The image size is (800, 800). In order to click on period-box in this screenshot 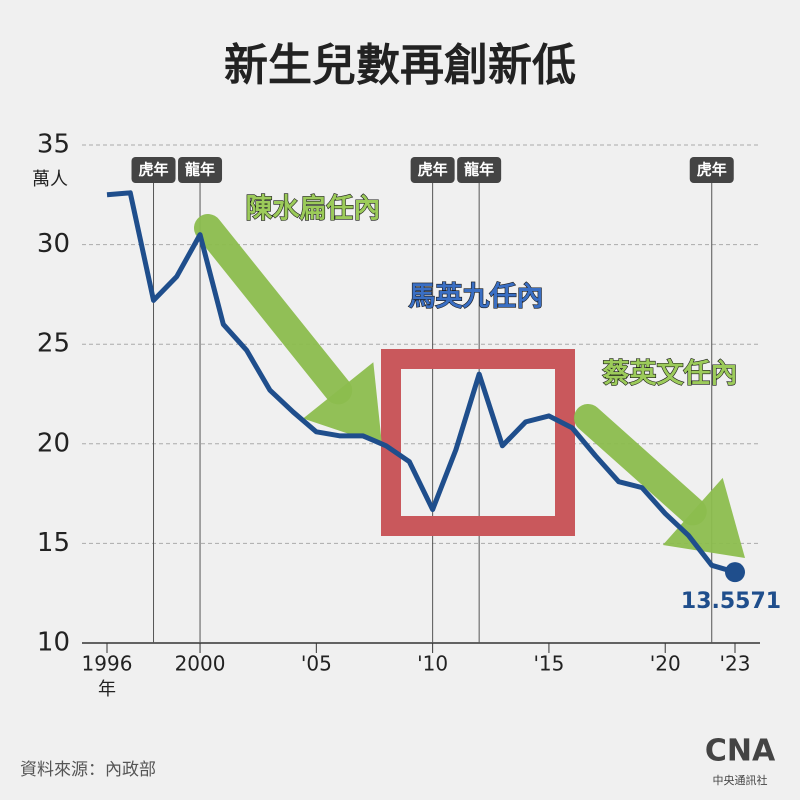, I will do `click(478, 442)`.